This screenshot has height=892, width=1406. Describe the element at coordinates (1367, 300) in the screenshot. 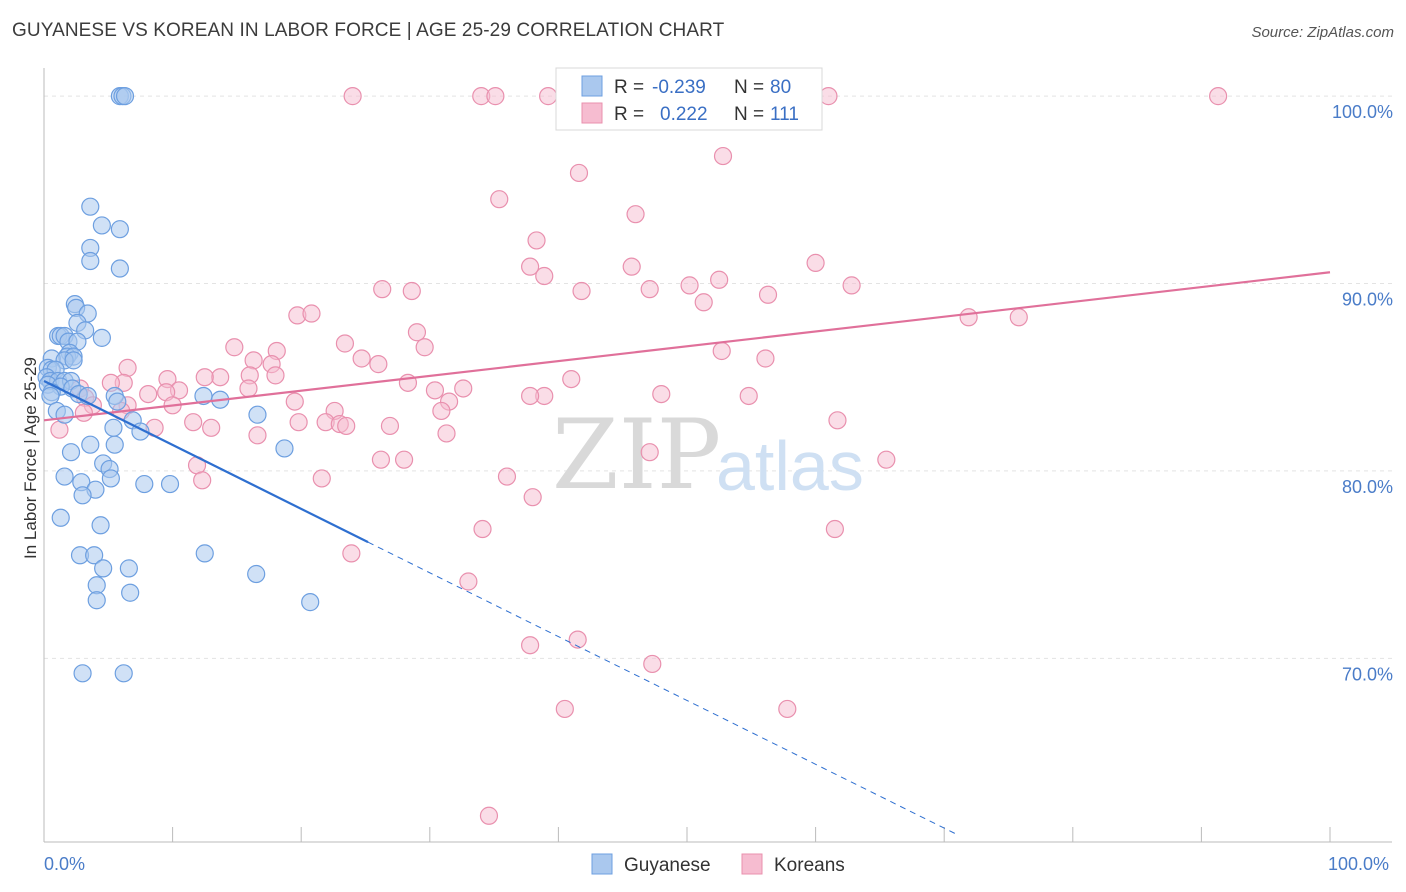

I see `y-tick-label-90: 90.0%` at that location.